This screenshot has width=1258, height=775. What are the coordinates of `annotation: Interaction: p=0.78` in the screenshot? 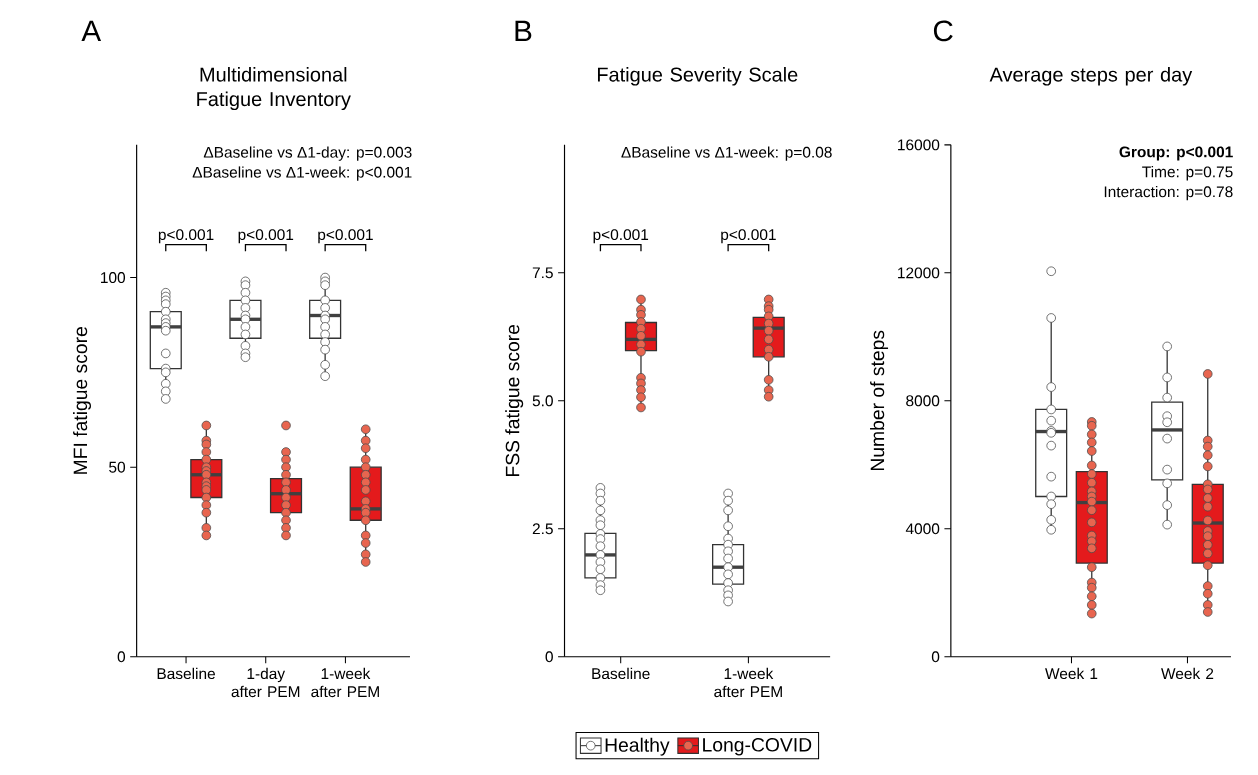 It's located at (1168, 193).